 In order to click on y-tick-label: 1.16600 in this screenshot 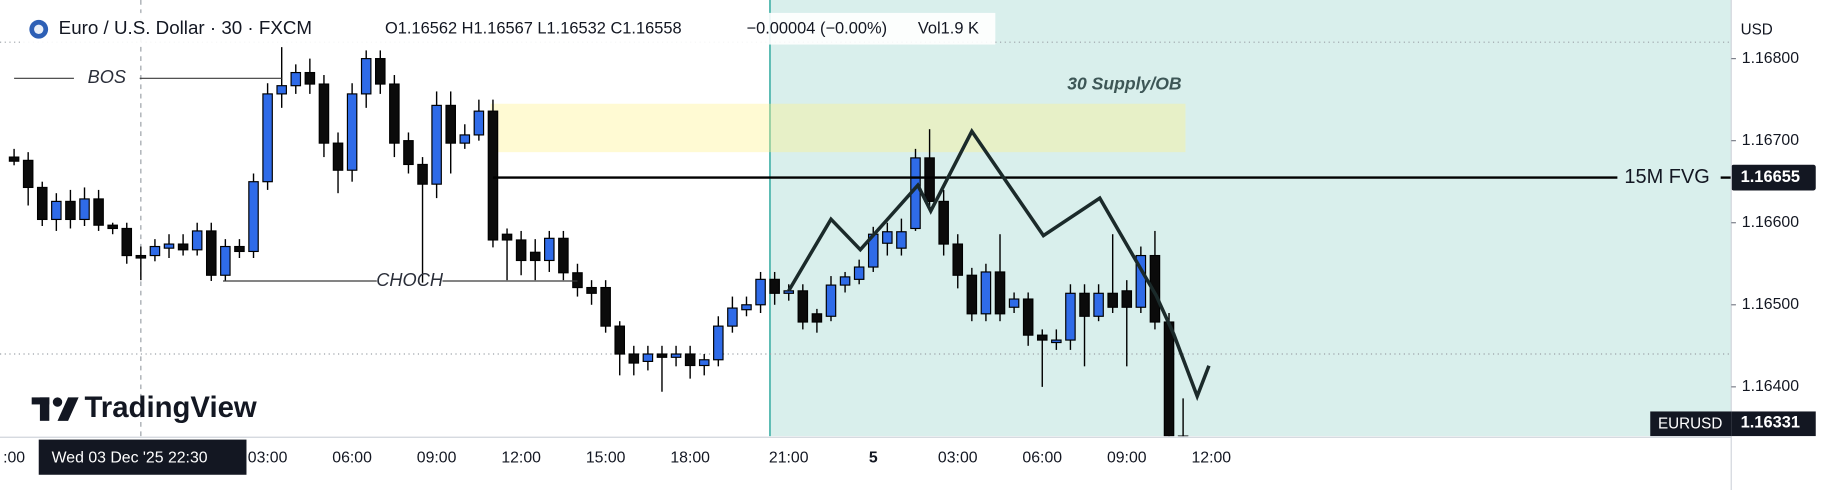, I will do `click(1770, 222)`.